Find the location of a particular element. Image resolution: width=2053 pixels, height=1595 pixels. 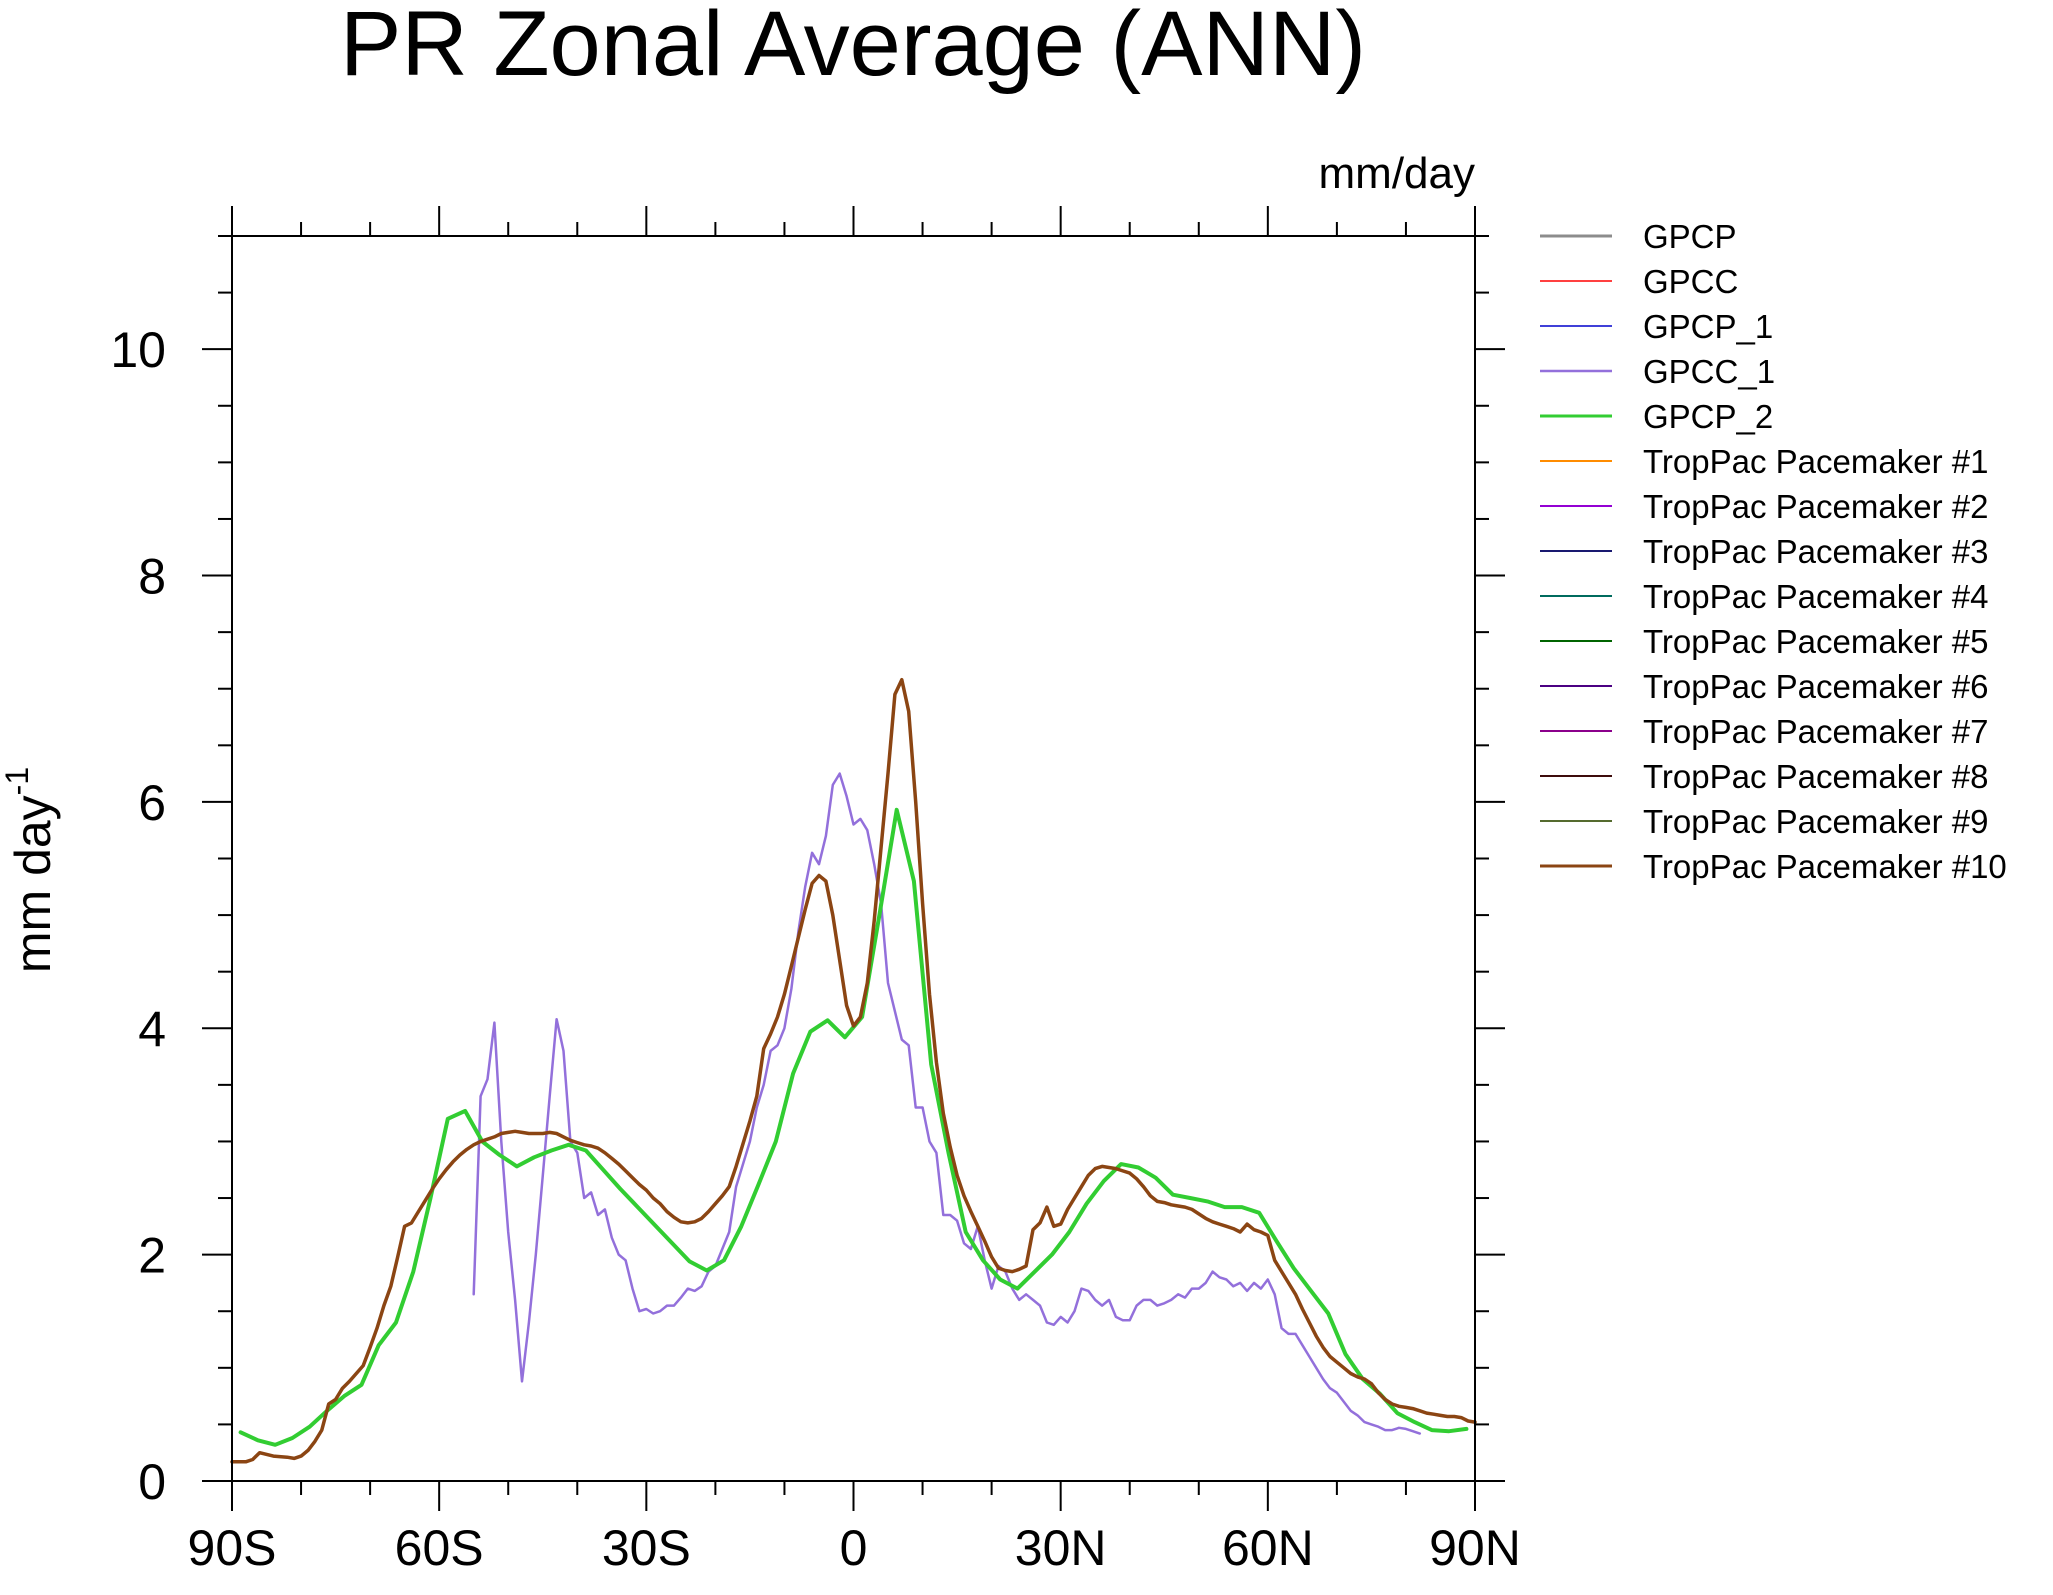

legend-entry-label: TropPac Pacemaker #8 is located at coordinates (1815, 776).